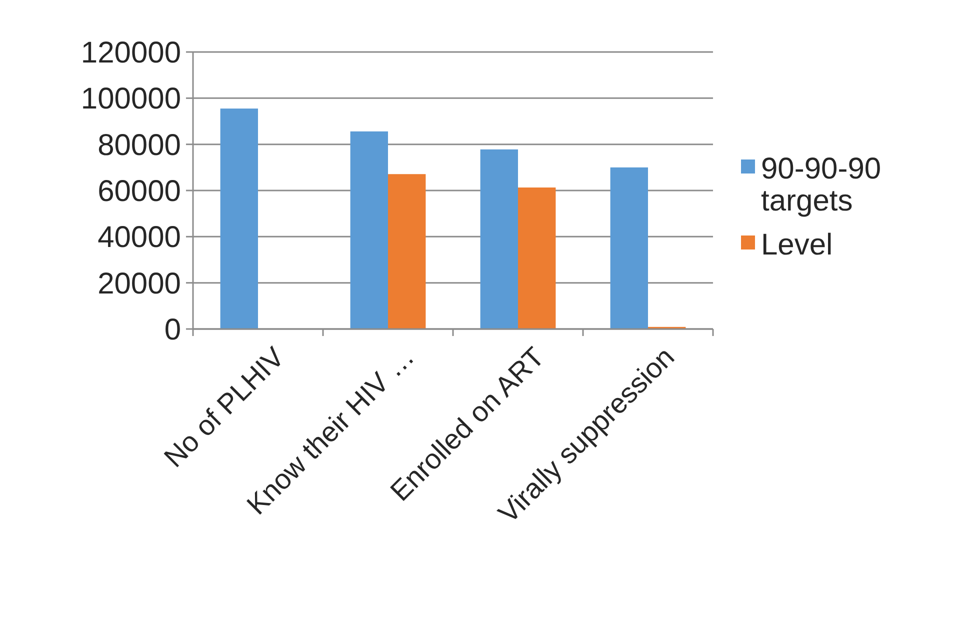 The width and height of the screenshot is (963, 619). Describe the element at coordinates (130, 53) in the screenshot. I see `y-tick-label: 120000` at that location.